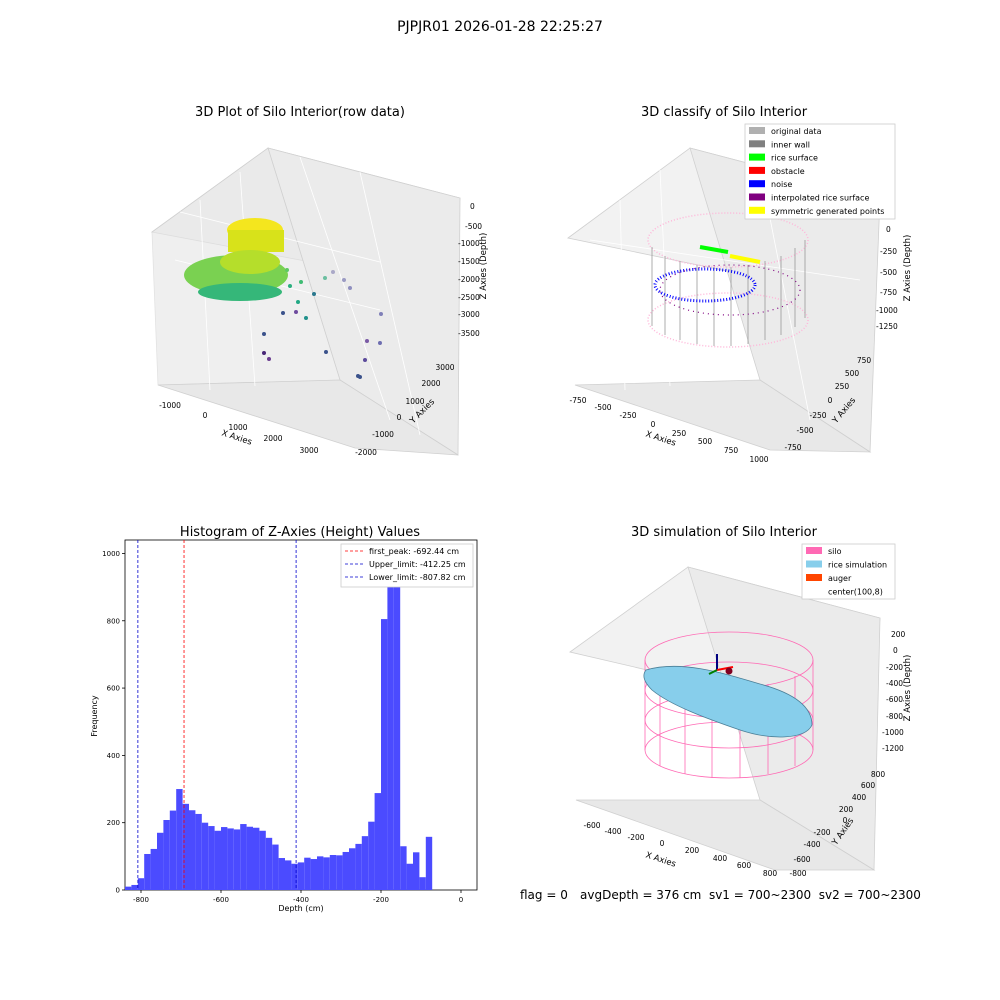 The width and height of the screenshot is (1000, 1000). What do you see at coordinates (118, 891) in the screenshot?
I see `histogram-y-tick-label: 0` at bounding box center [118, 891].